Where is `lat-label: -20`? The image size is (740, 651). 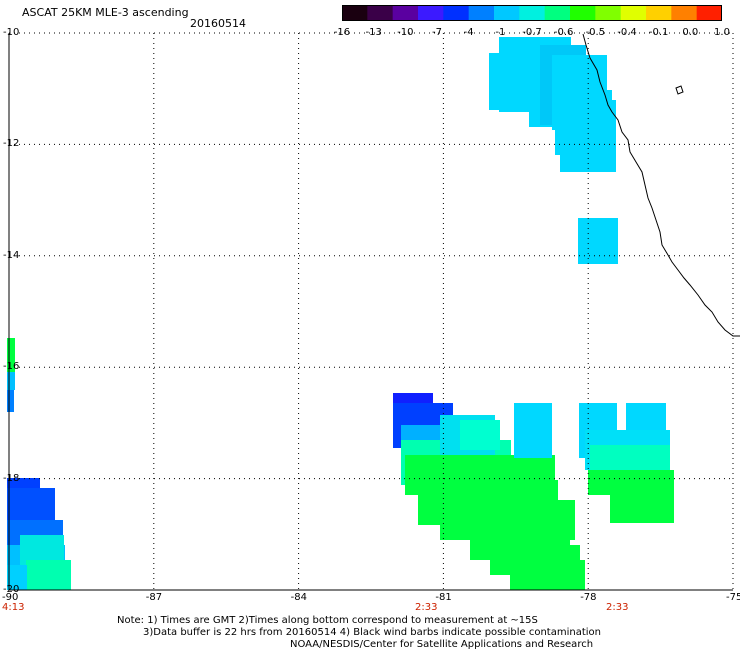 lat-label: -20 is located at coordinates (11, 589).